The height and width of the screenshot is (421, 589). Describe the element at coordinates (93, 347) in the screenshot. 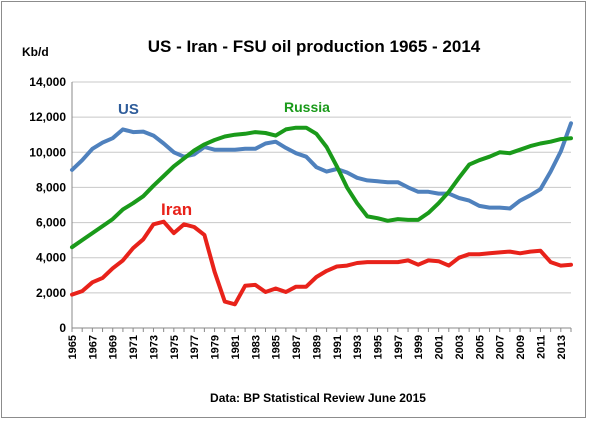

I see `x-tick-label: 1967` at that location.